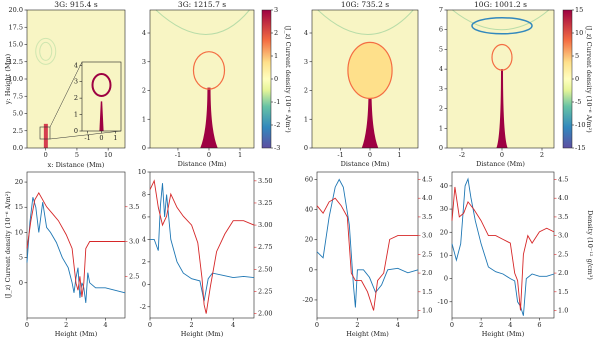  Describe the element at coordinates (441, 10) in the screenshot. I see `y-tick-label: 7` at that location.